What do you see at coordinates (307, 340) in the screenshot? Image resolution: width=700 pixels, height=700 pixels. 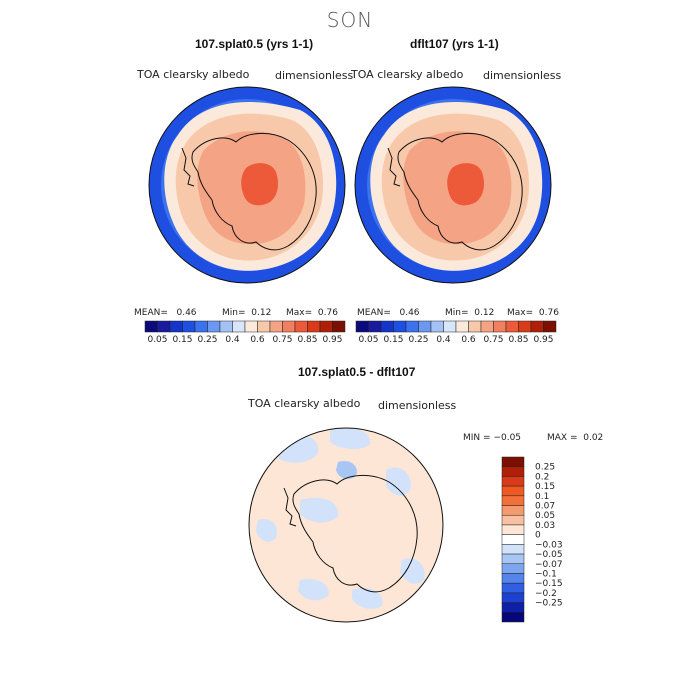 I see `panel1-colorbar-tick-label: 0.85` at bounding box center [307, 340].